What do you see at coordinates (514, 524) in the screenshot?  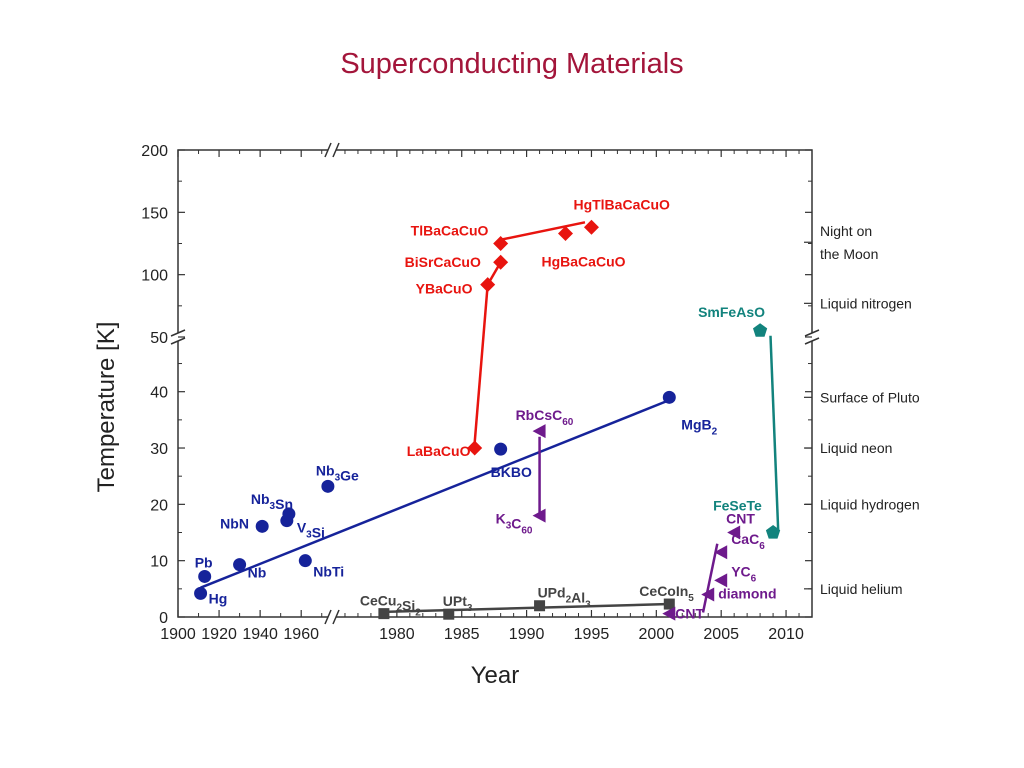 I see `point-label: K3C60` at bounding box center [514, 524].